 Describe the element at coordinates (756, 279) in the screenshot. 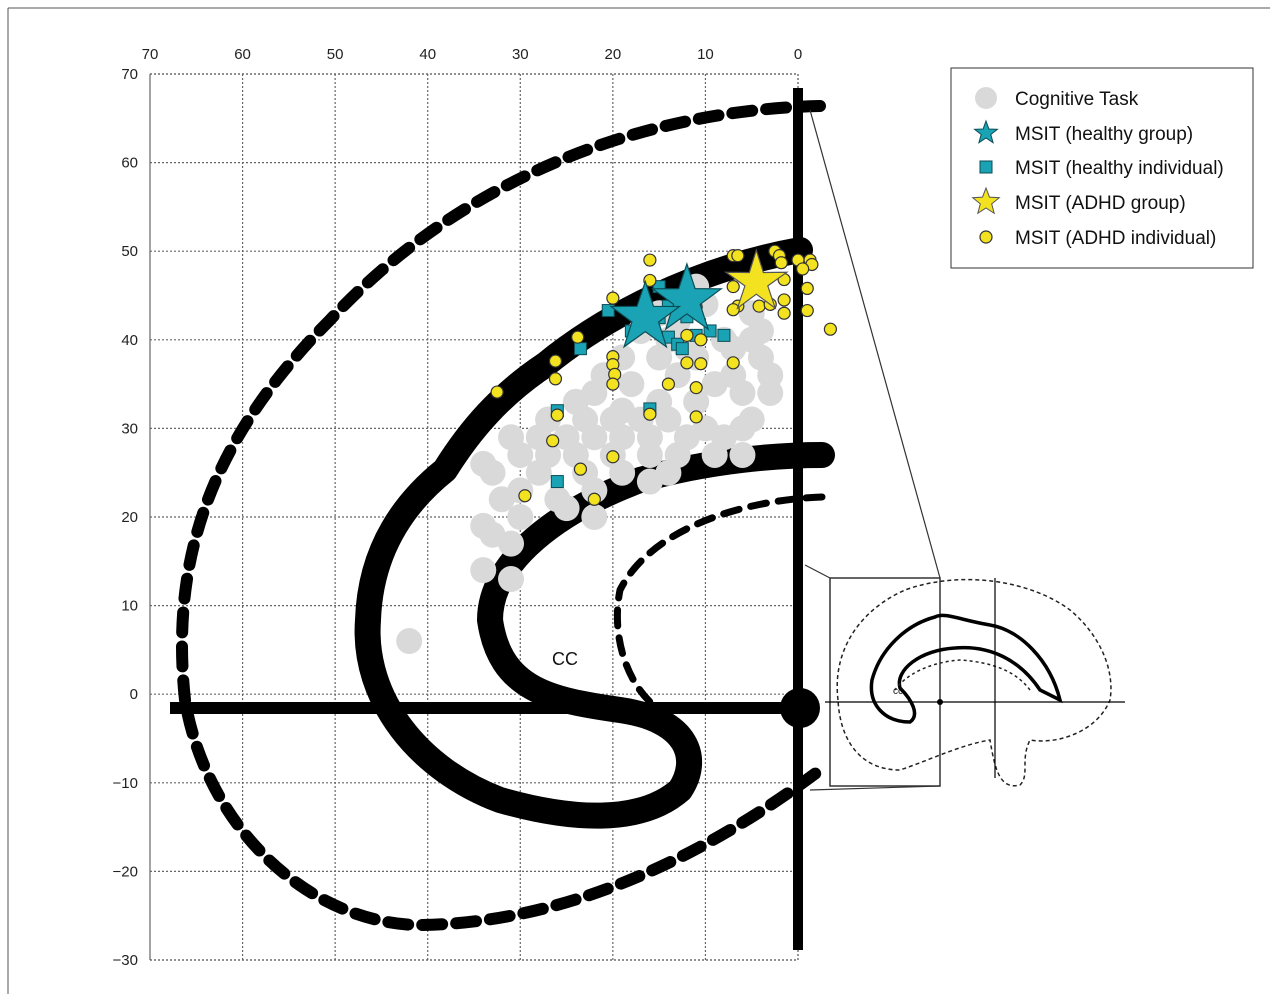

I see `msit-adhd-group-star` at that location.